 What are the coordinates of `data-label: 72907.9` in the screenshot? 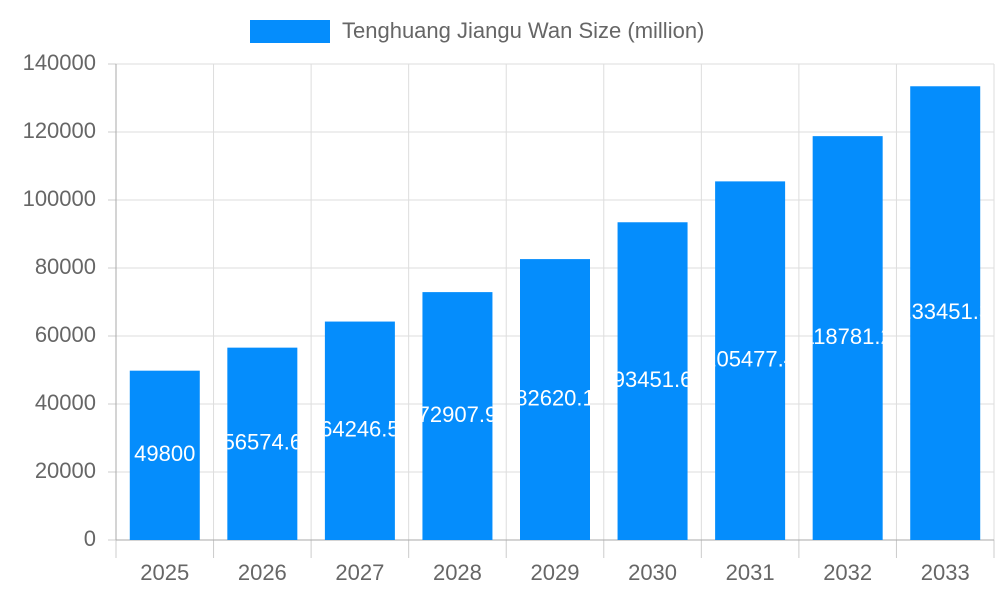 It's located at (458, 414).